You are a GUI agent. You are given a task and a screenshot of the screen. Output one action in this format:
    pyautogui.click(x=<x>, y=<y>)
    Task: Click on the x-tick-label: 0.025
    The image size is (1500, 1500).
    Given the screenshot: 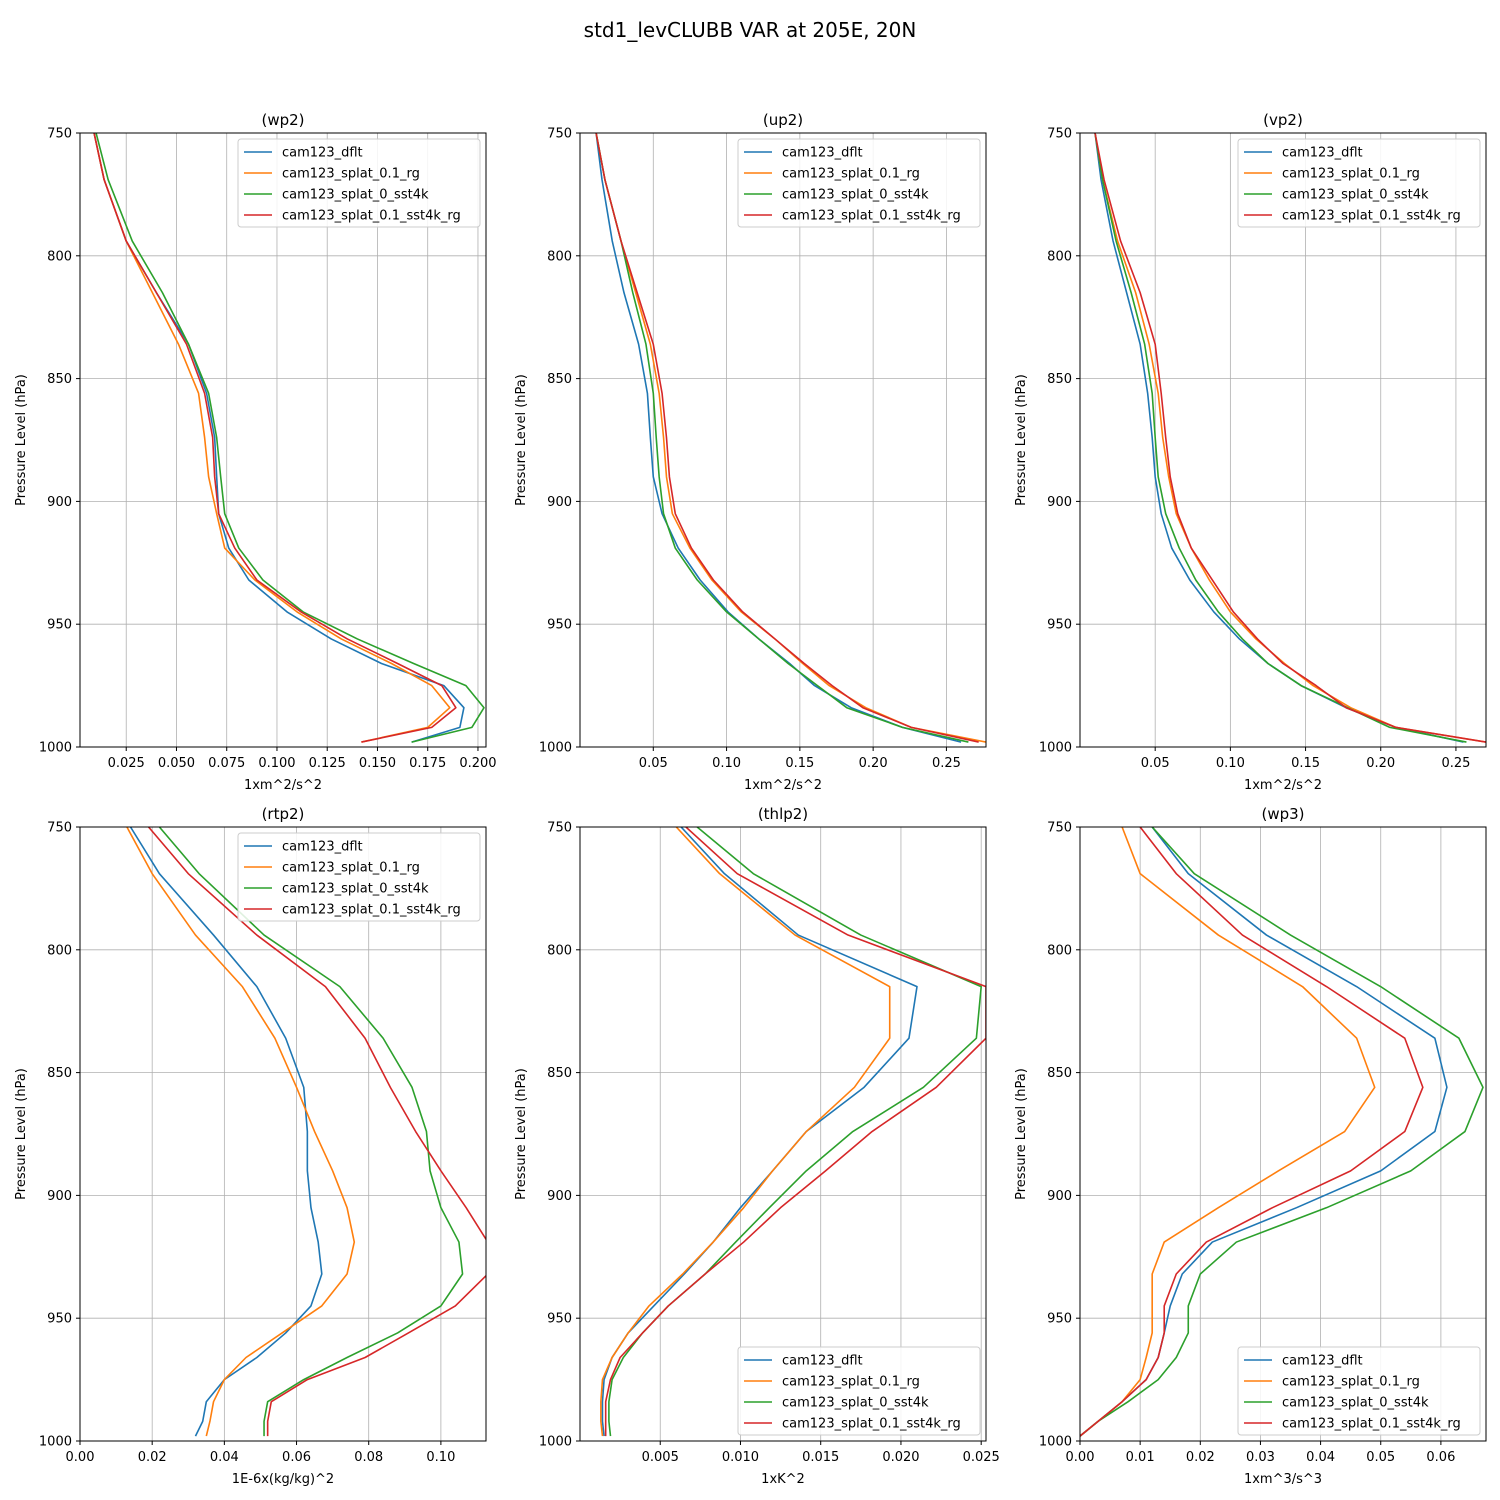 What is the action you would take?
    pyautogui.click(x=126, y=763)
    